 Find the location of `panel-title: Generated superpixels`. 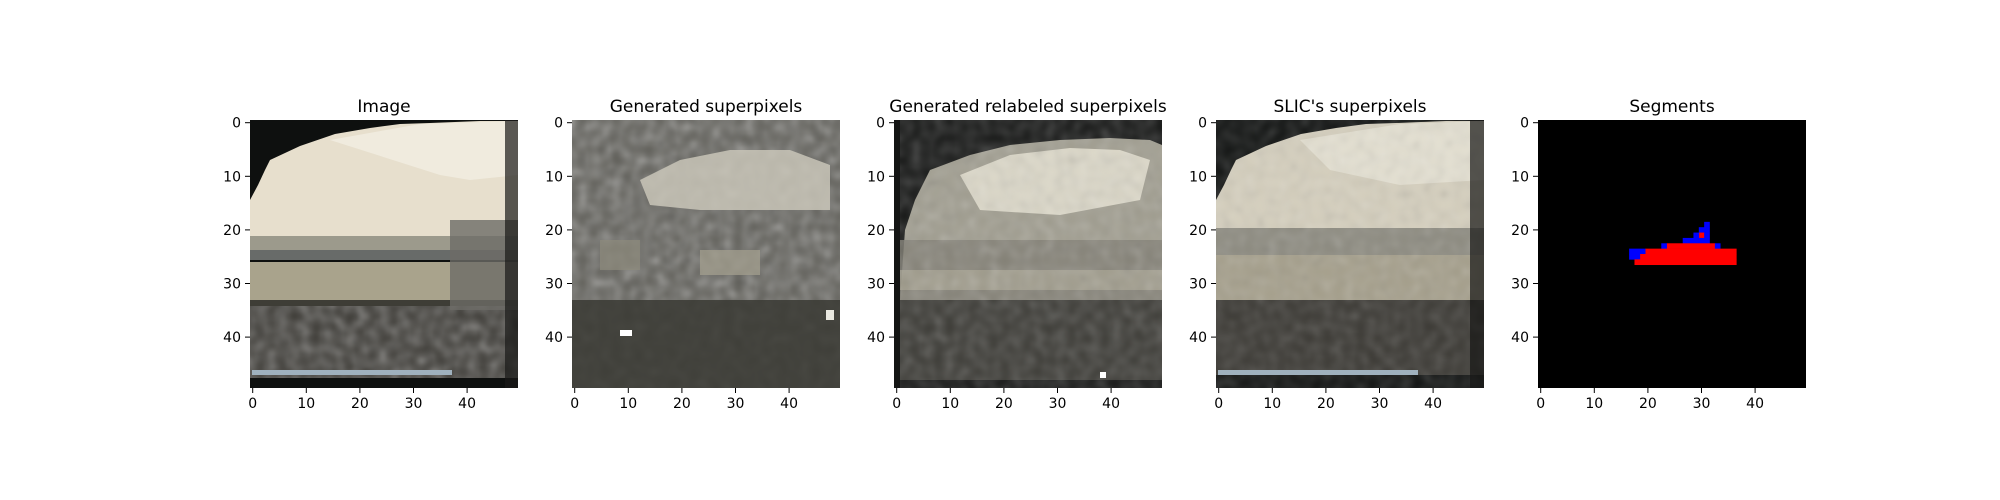

panel-title: Generated superpixels is located at coordinates (706, 107).